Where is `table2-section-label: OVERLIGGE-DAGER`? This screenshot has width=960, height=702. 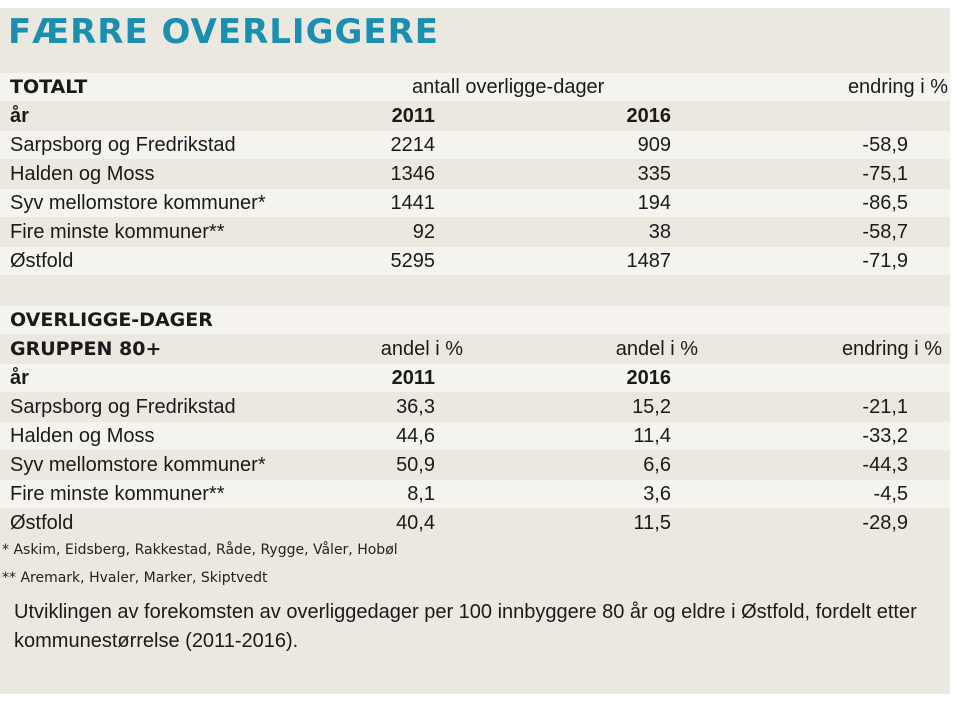 table2-section-label: OVERLIGGE-DAGER is located at coordinates (111, 320).